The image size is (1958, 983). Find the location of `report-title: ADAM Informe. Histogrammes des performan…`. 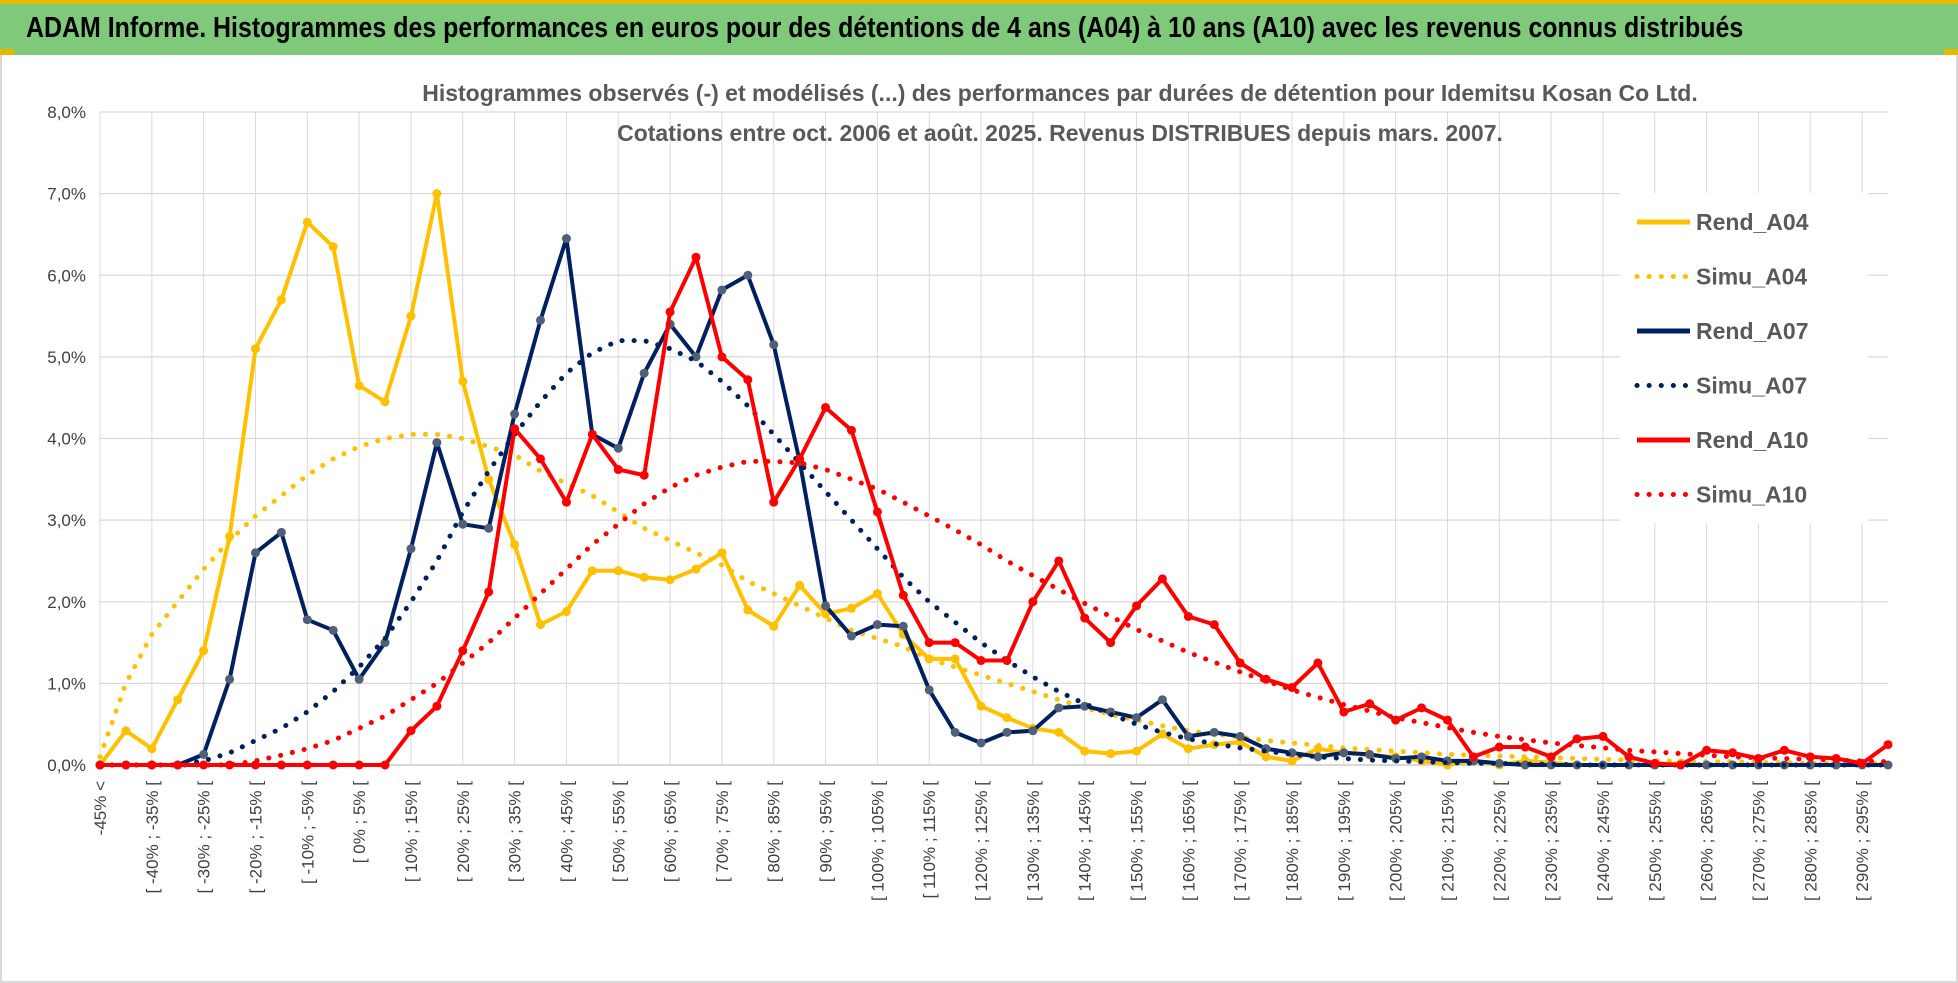

report-title: ADAM Informe. Histogrammes des performan… is located at coordinates (885, 28).